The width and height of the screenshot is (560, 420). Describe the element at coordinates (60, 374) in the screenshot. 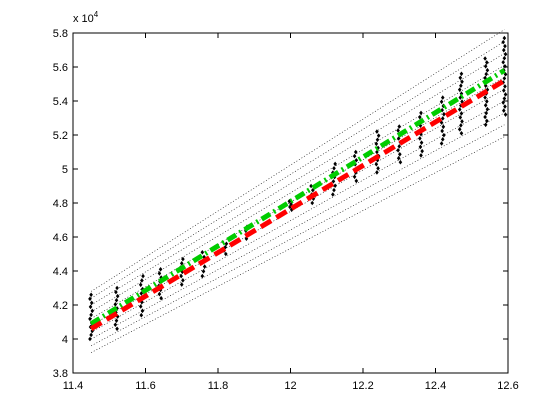

I see `y-tick-label: 3.8` at that location.